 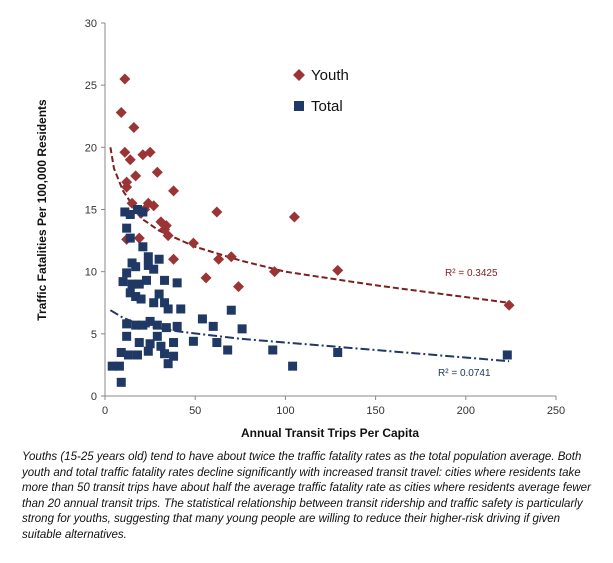 I want to click on legend-marker-total, so click(x=299, y=106).